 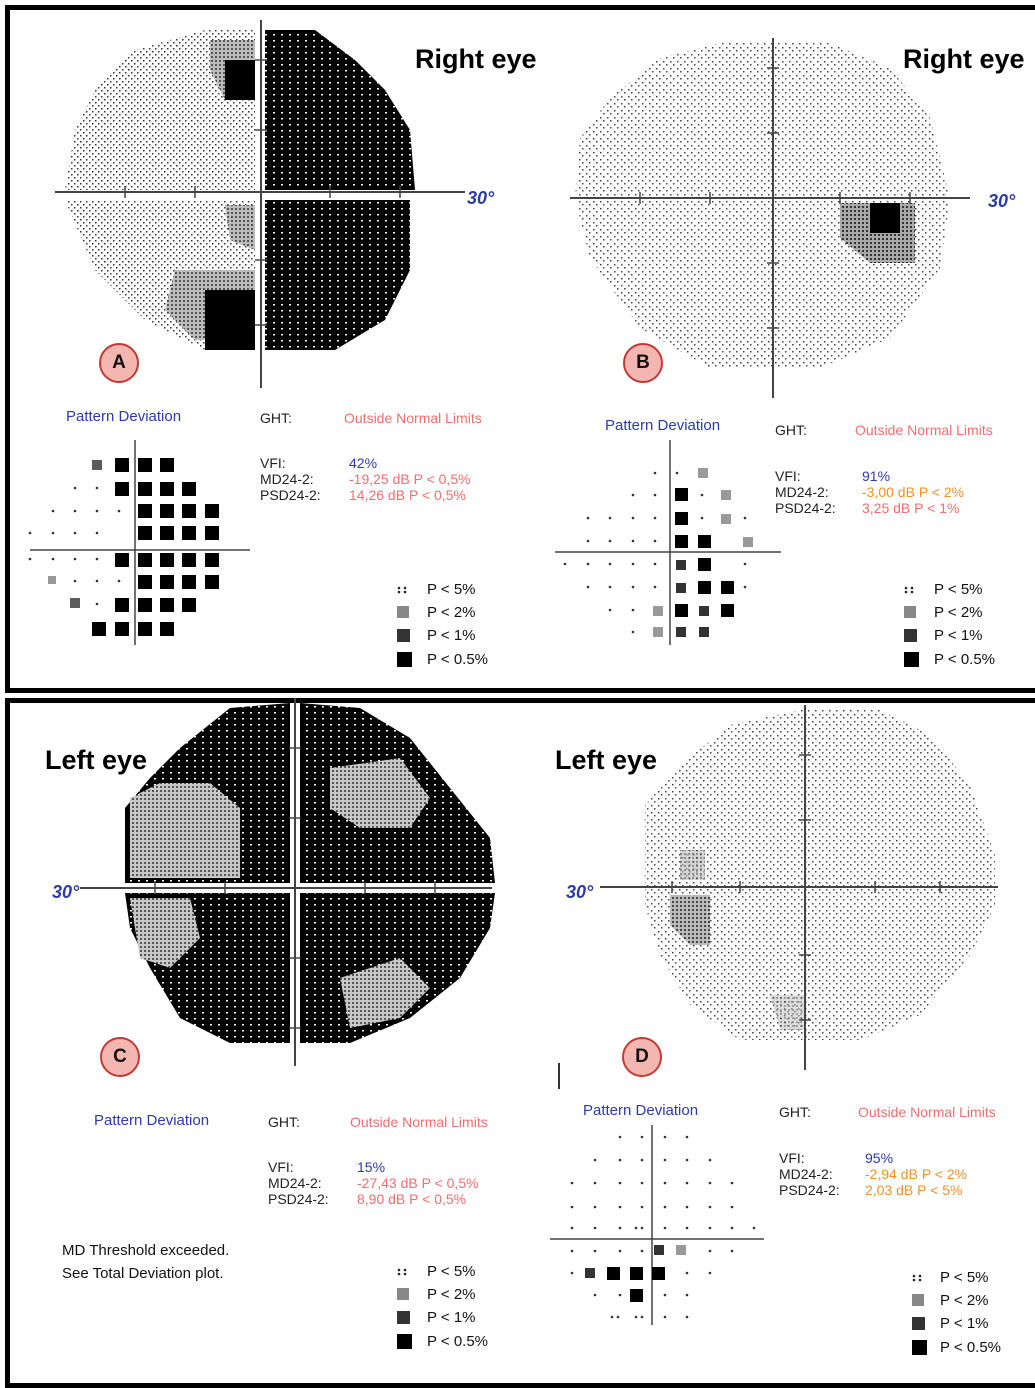 What do you see at coordinates (806, 1174) in the screenshot?
I see `md-label-d: MD24-2:` at bounding box center [806, 1174].